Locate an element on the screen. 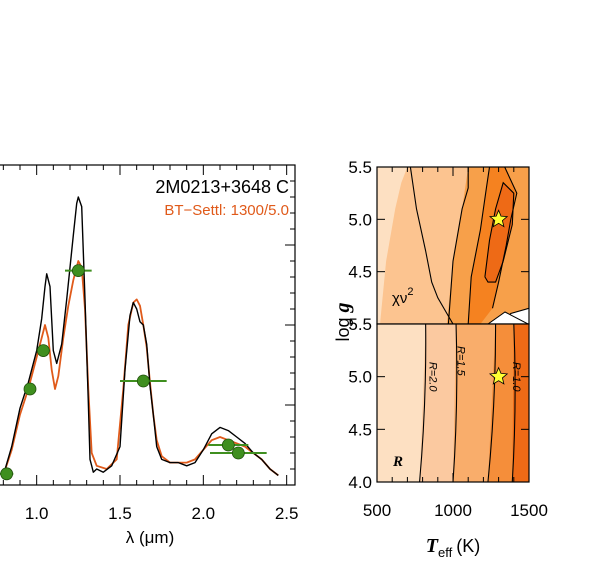 The image size is (599, 581). r-panel-label: R is located at coordinates (397, 462).